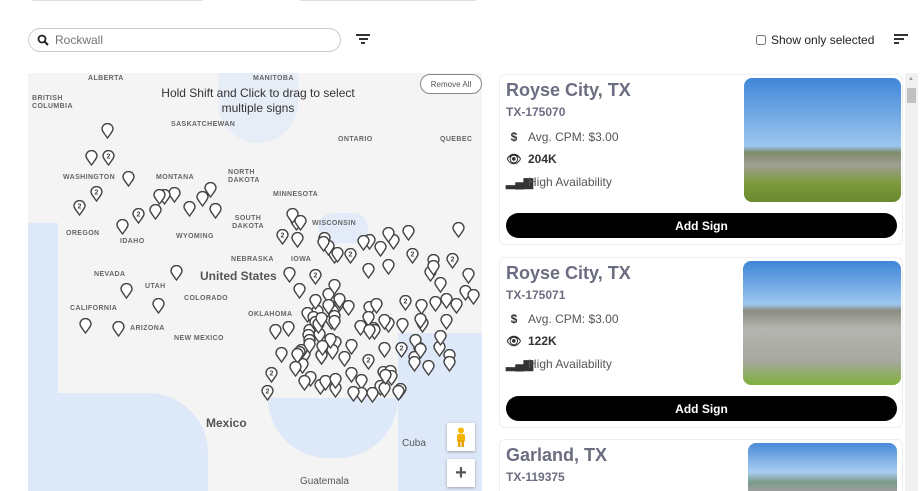 This screenshot has height=491, width=920. What do you see at coordinates (461, 437) in the screenshot?
I see `street-view-pegman-icon` at bounding box center [461, 437].